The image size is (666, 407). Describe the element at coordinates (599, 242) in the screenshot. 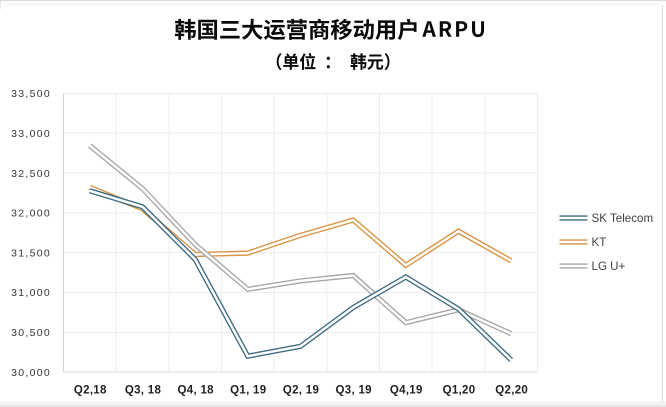

I see `svg-text: KT` at that location.